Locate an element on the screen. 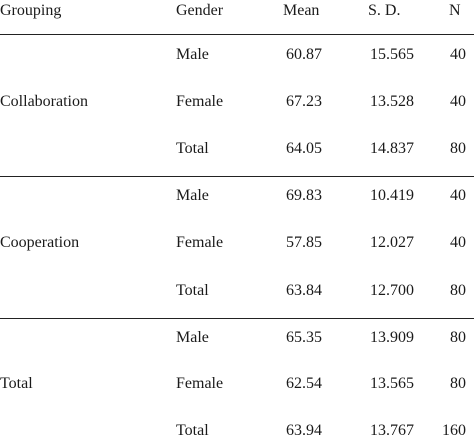  row-mean: 62.54 is located at coordinates (304, 383).